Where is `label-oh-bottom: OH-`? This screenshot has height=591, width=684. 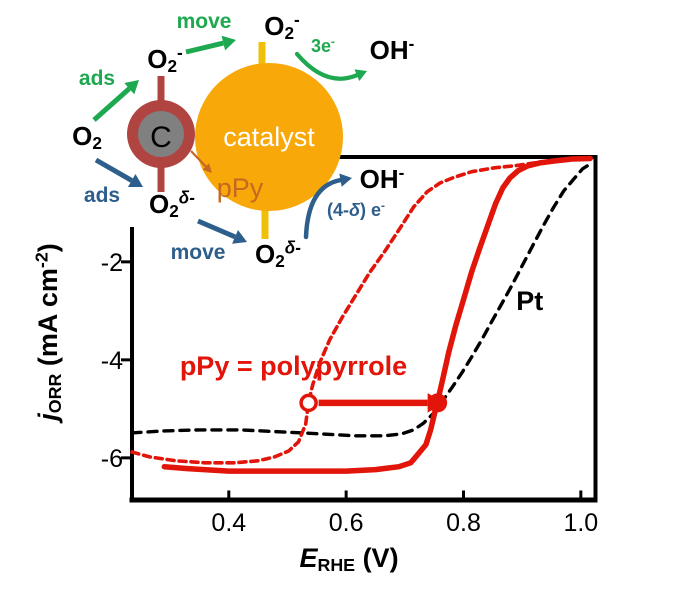
label-oh-bottom: OH- is located at coordinates (382, 178).